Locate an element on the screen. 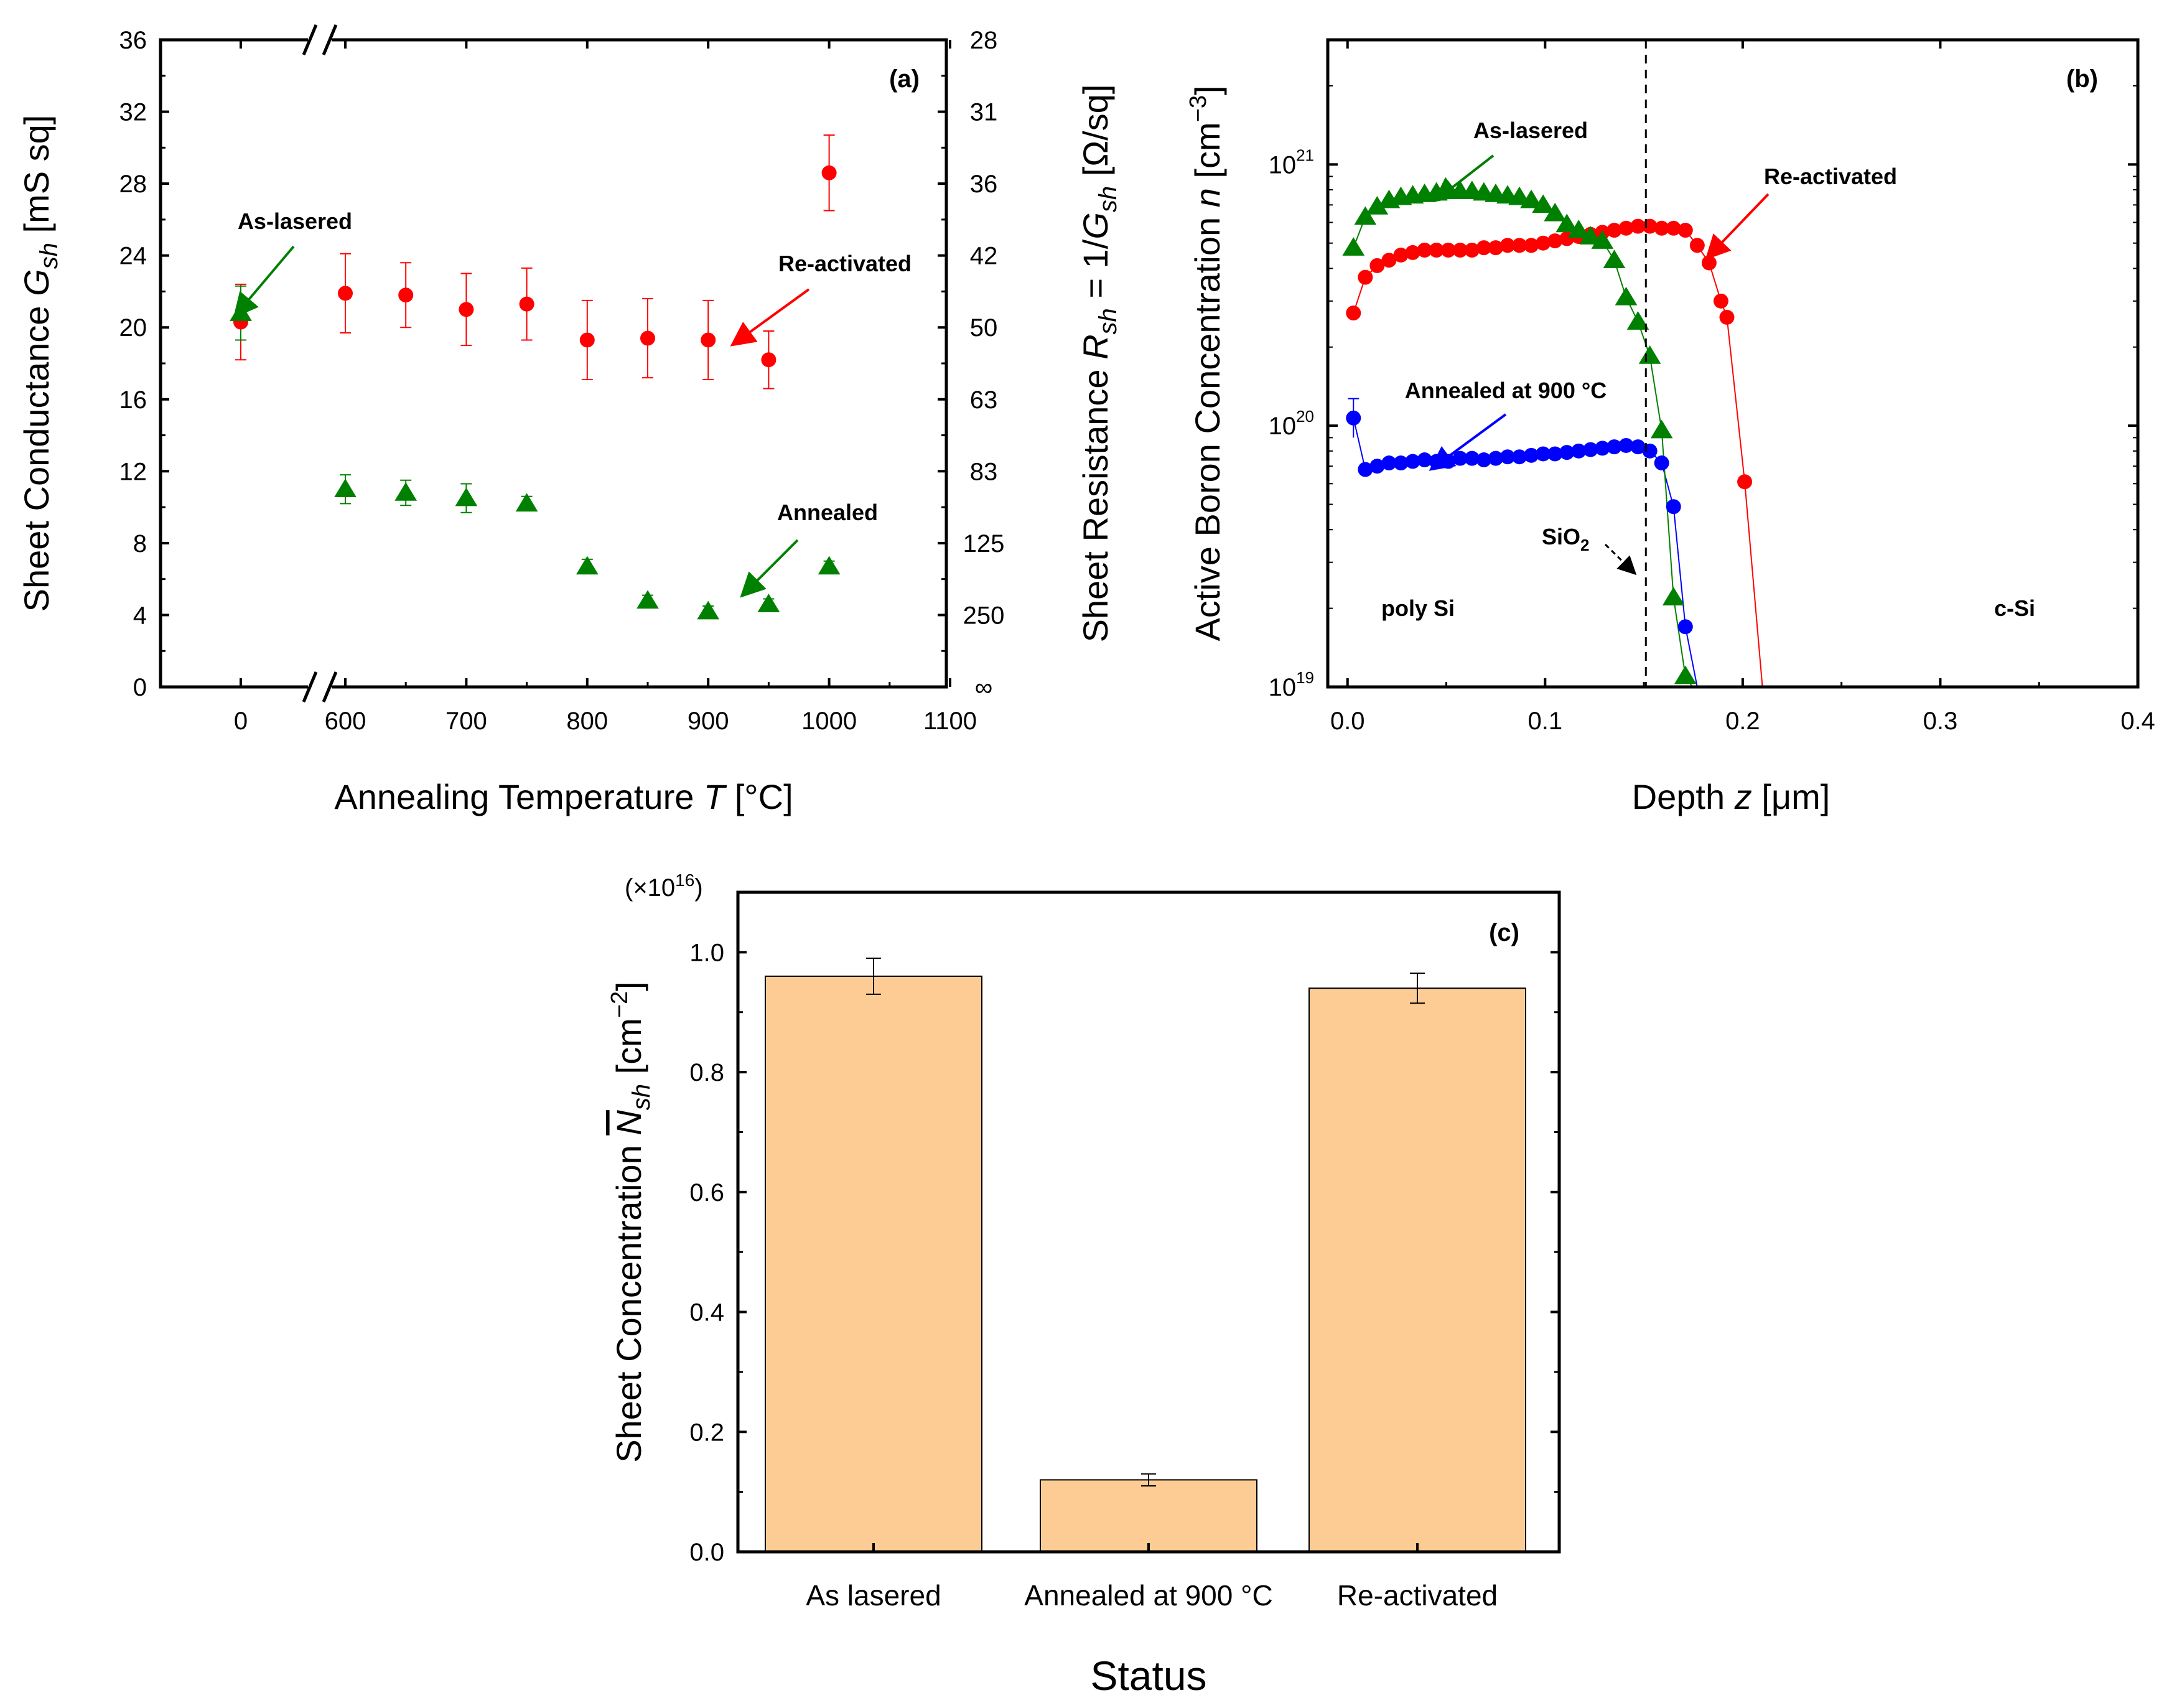 Image resolution: width=2164 pixels, height=1708 pixels. b-x-tick-label: 0.4 is located at coordinates (2137, 721).